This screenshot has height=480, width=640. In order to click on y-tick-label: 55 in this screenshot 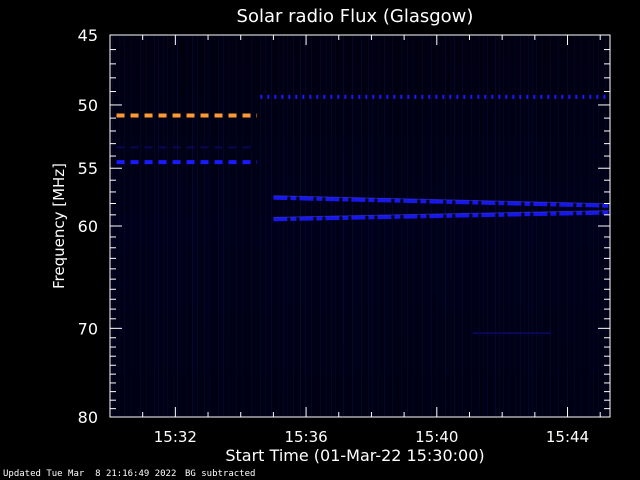, I will do `click(88, 168)`.